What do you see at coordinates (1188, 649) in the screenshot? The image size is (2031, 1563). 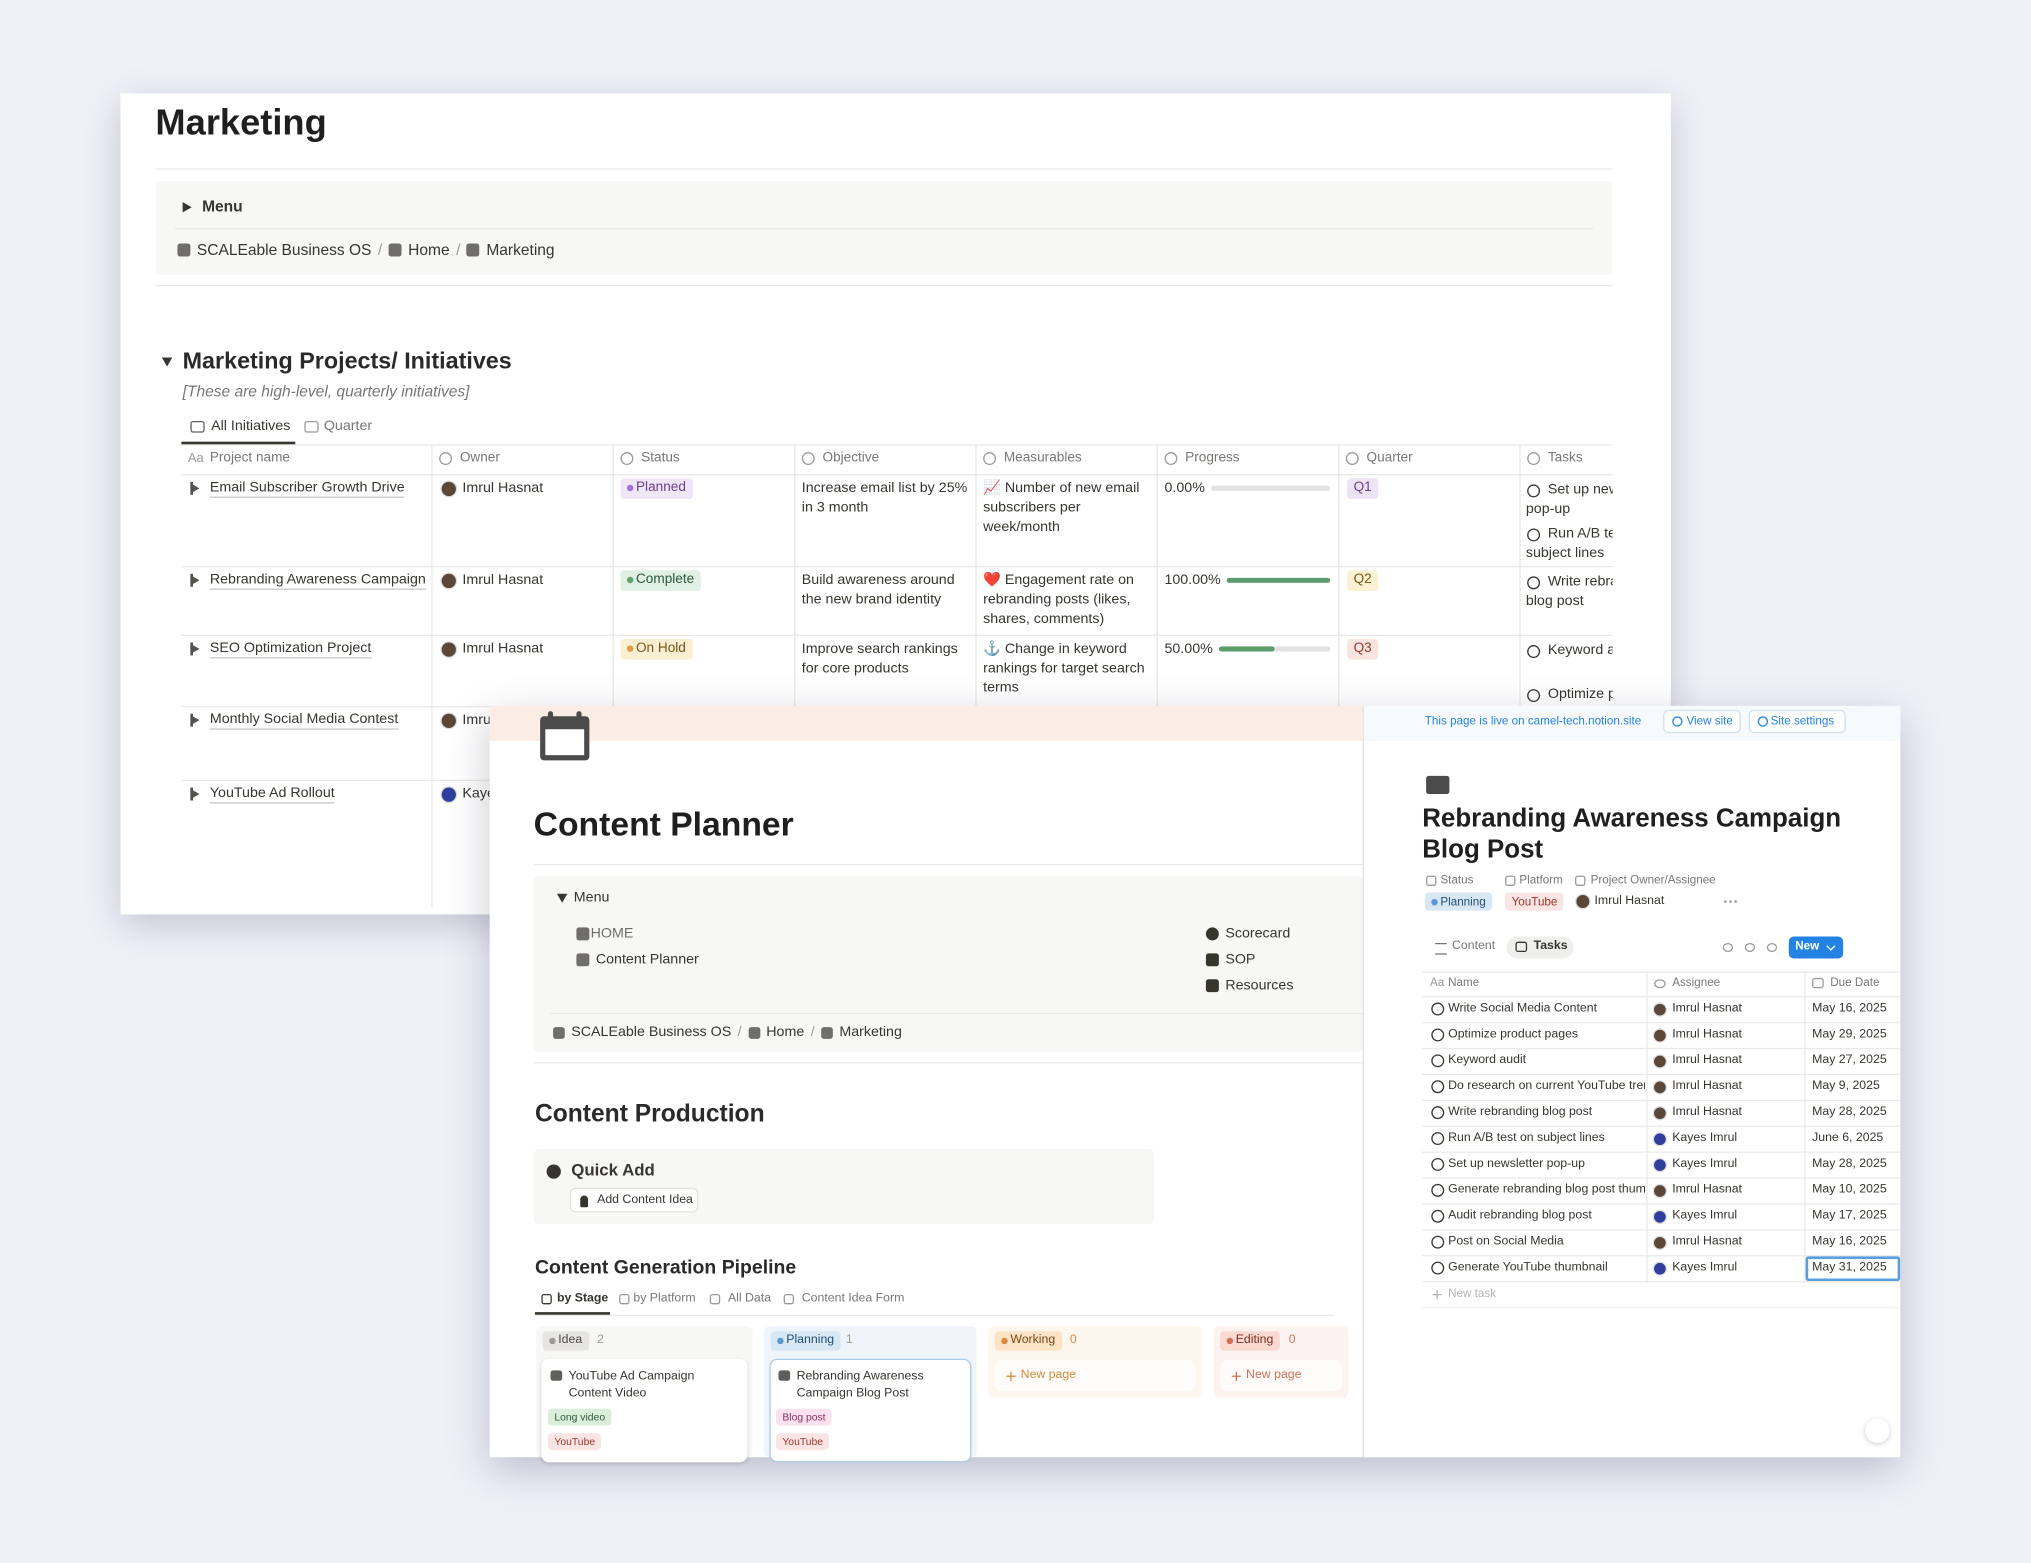 I see `progress-label: 50.00%` at bounding box center [1188, 649].